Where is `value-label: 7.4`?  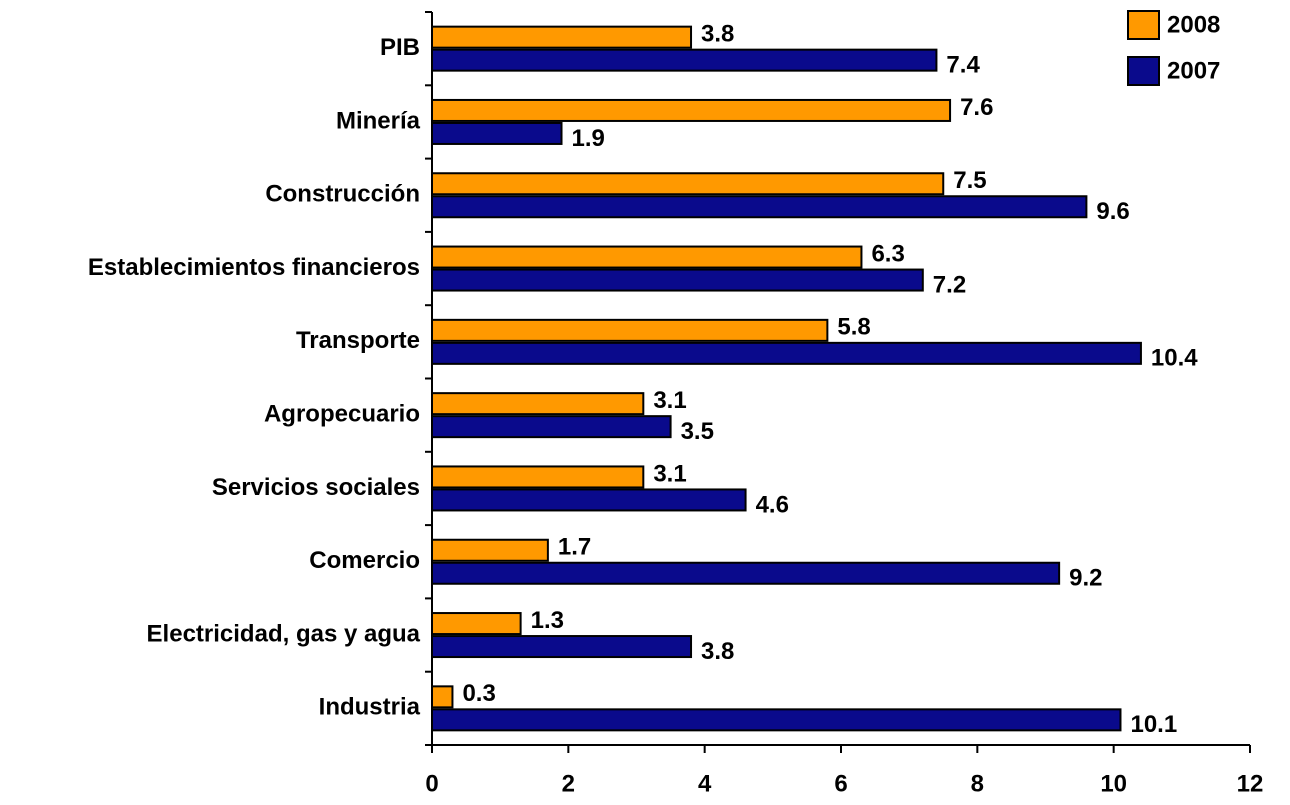 value-label: 7.4 is located at coordinates (963, 64).